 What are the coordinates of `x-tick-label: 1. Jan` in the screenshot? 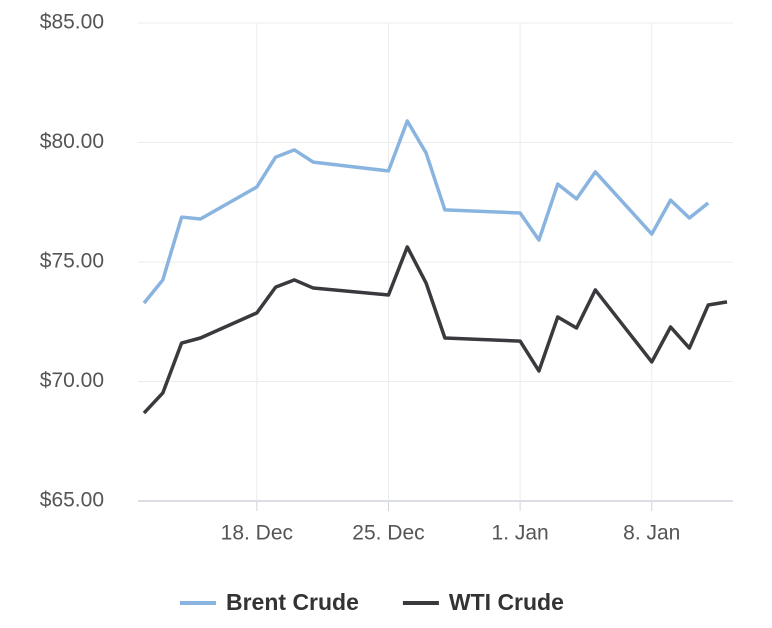 It's located at (520, 533).